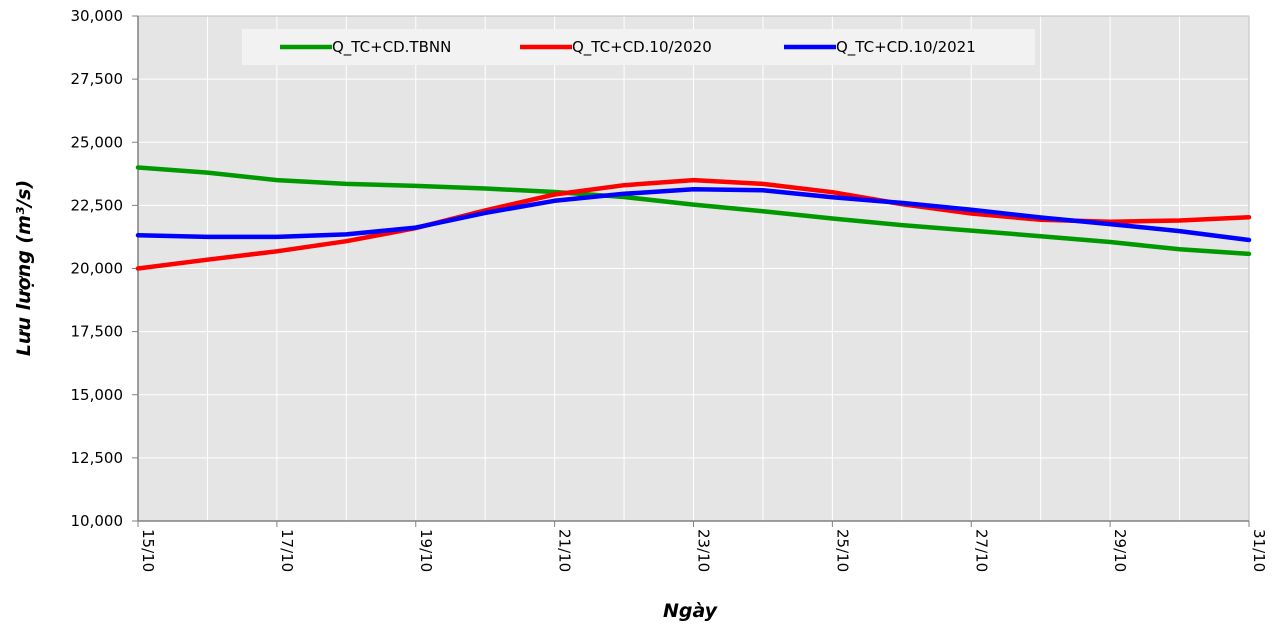  I want to click on y-tick-label: 27,500, so click(97, 79).